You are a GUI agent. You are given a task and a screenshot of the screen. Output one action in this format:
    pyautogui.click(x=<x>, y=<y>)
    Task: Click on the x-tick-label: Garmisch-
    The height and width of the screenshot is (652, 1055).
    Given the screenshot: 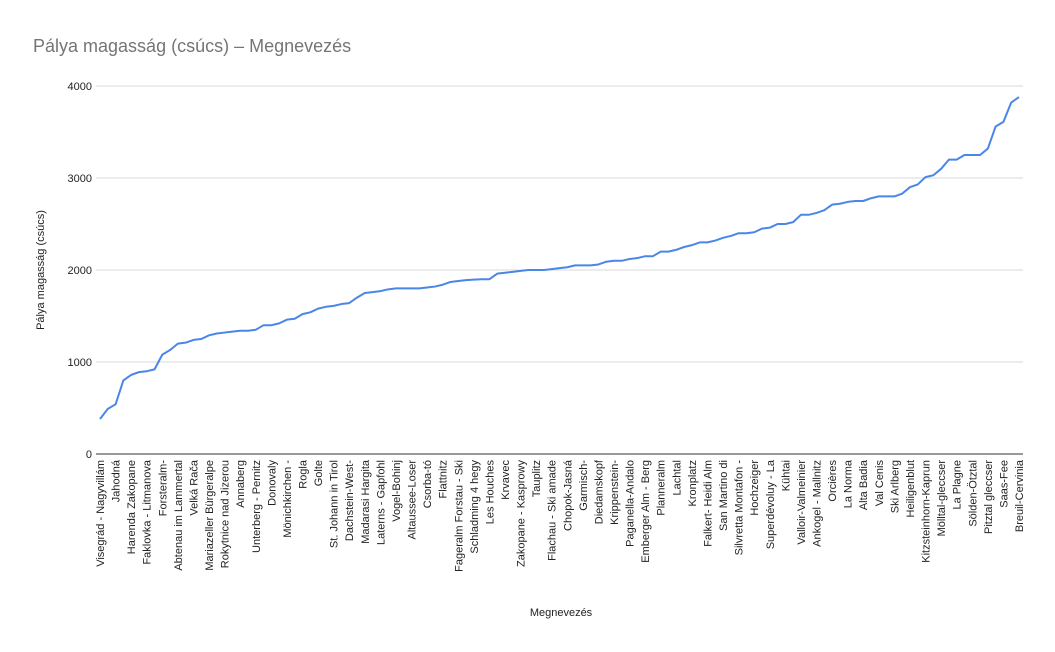 What is the action you would take?
    pyautogui.click(x=584, y=485)
    